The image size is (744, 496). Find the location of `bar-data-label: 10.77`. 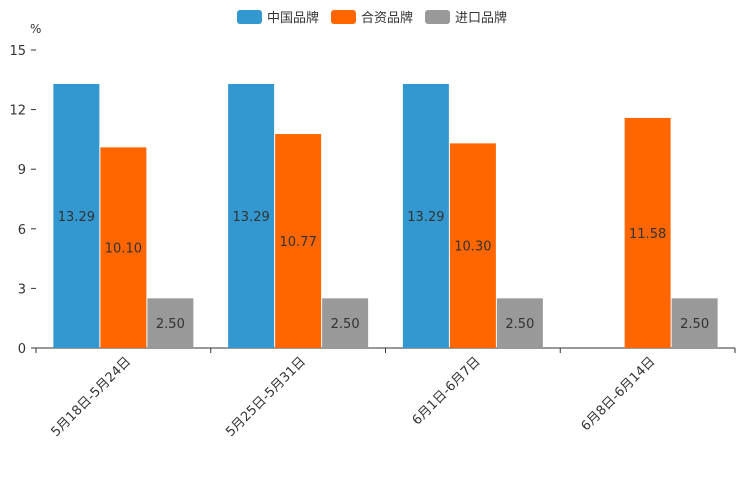

bar-data-label: 10.77 is located at coordinates (298, 242).